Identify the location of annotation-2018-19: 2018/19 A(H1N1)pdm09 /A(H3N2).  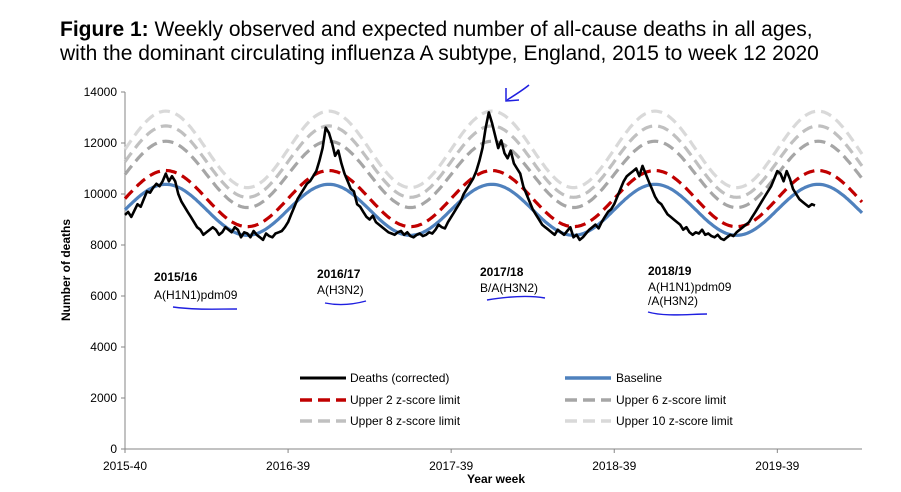
(689, 290).